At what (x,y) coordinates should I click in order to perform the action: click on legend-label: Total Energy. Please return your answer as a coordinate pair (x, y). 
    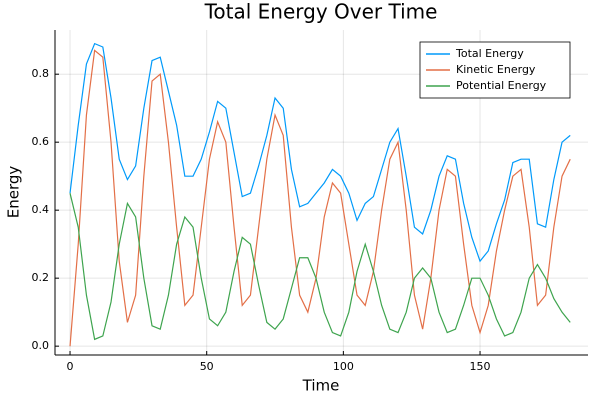
    Looking at the image, I should click on (489, 53).